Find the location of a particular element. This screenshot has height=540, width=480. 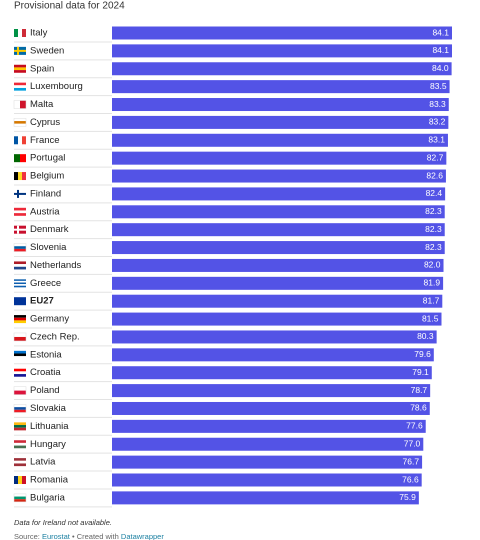

value-label: 82.4 is located at coordinates (434, 193).